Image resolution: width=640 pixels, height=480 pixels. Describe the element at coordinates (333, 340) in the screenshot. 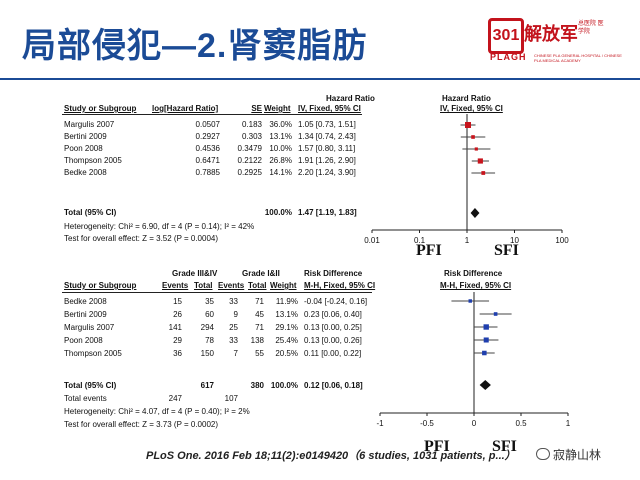

I see `rd-ci-value: 0.13 [0.00, 0.26]` at that location.